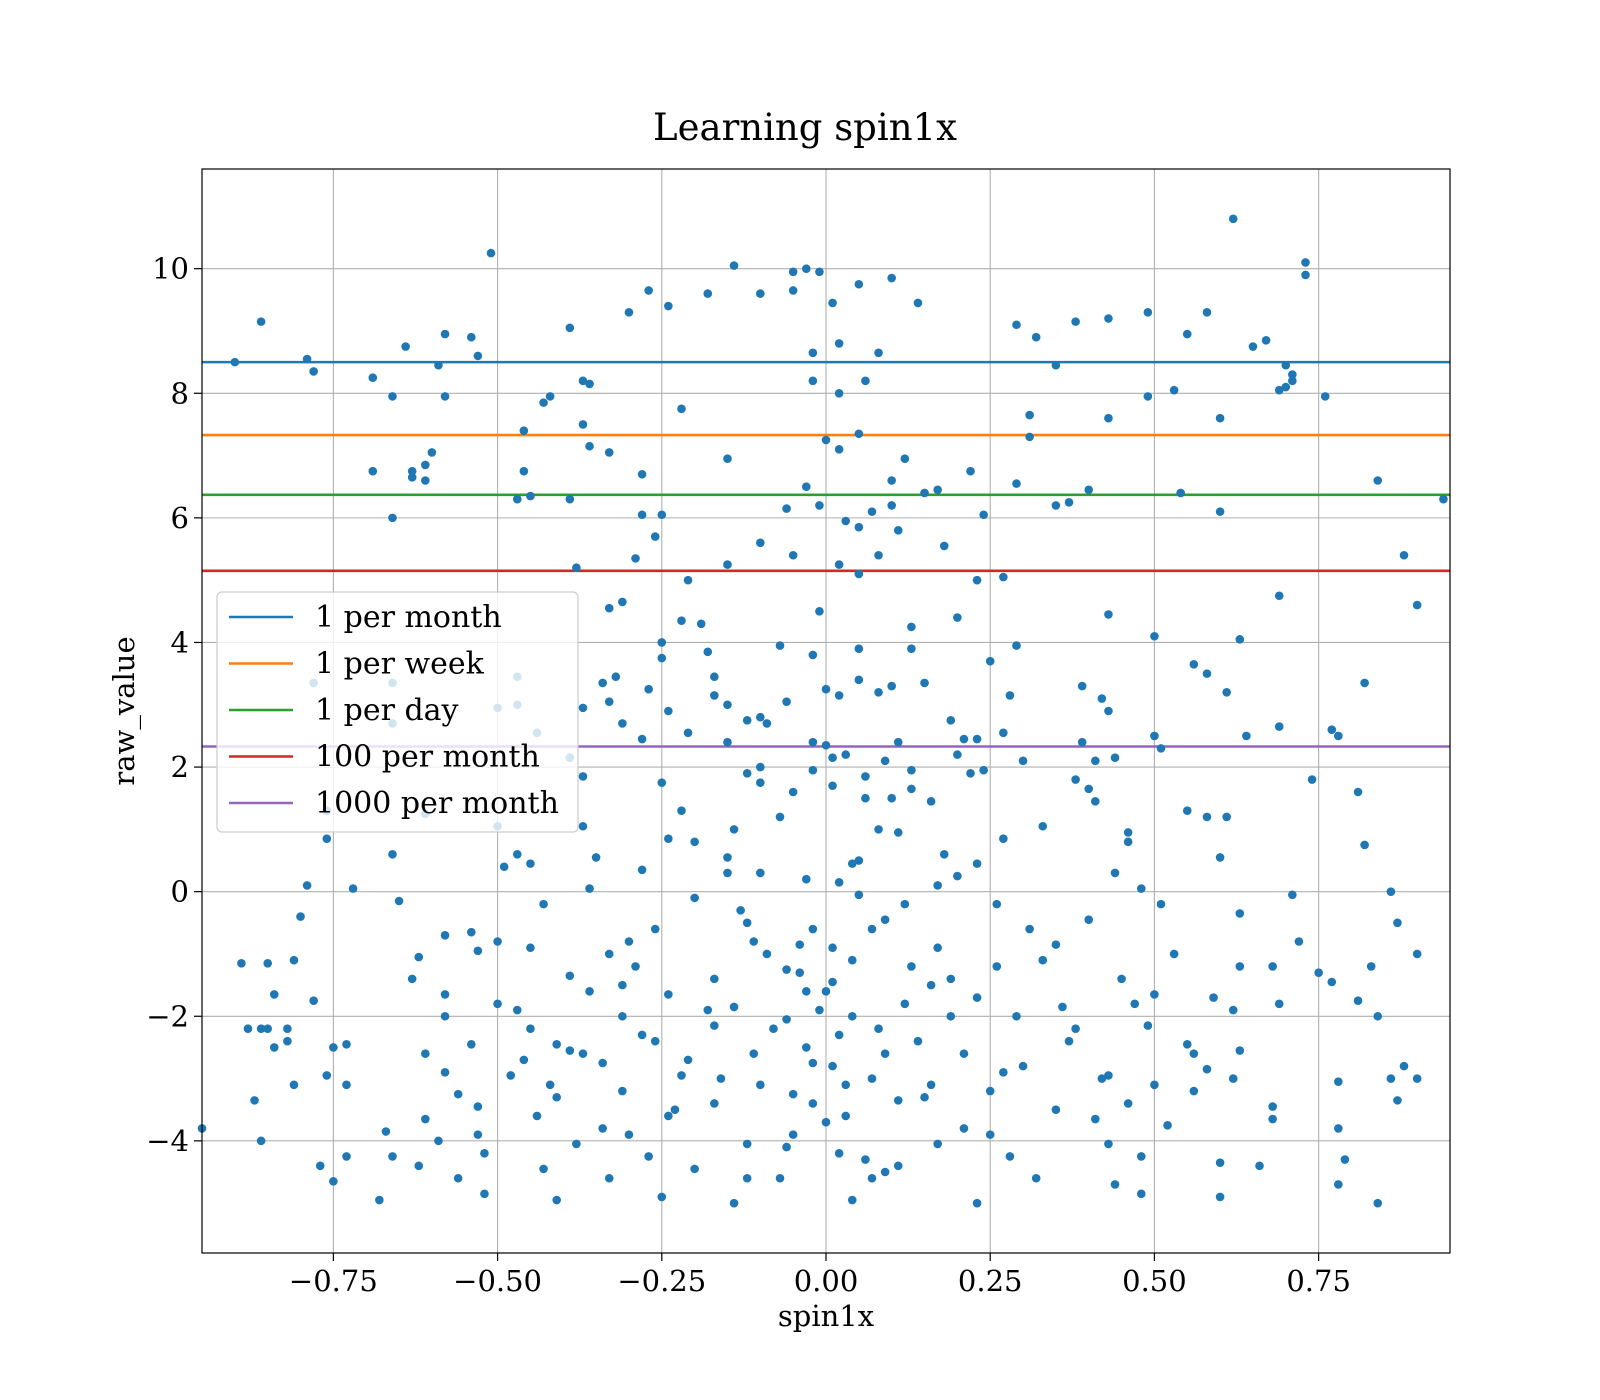 Image resolution: width=1600 pixels, height=1400 pixels. Describe the element at coordinates (805, 127) in the screenshot. I see `chart-title: Learning spin1x` at that location.